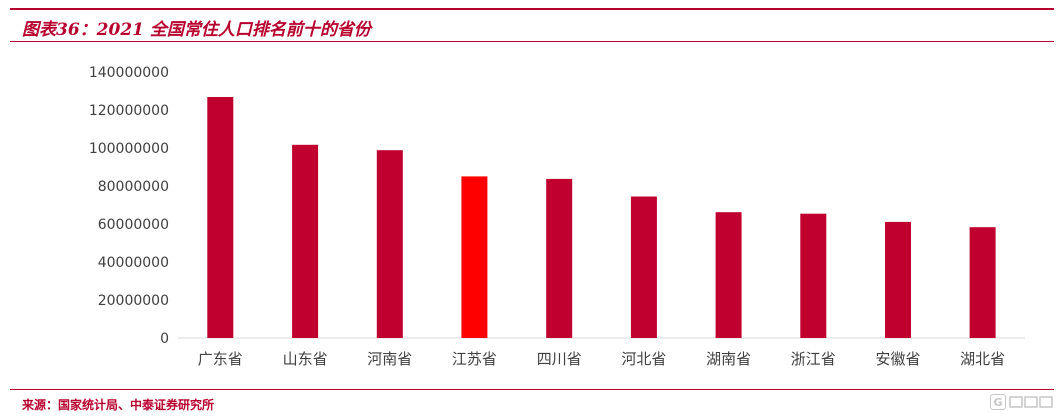 The width and height of the screenshot is (1064, 416). Describe the element at coordinates (133, 187) in the screenshot. I see `y-tick-label: 80000000` at that location.